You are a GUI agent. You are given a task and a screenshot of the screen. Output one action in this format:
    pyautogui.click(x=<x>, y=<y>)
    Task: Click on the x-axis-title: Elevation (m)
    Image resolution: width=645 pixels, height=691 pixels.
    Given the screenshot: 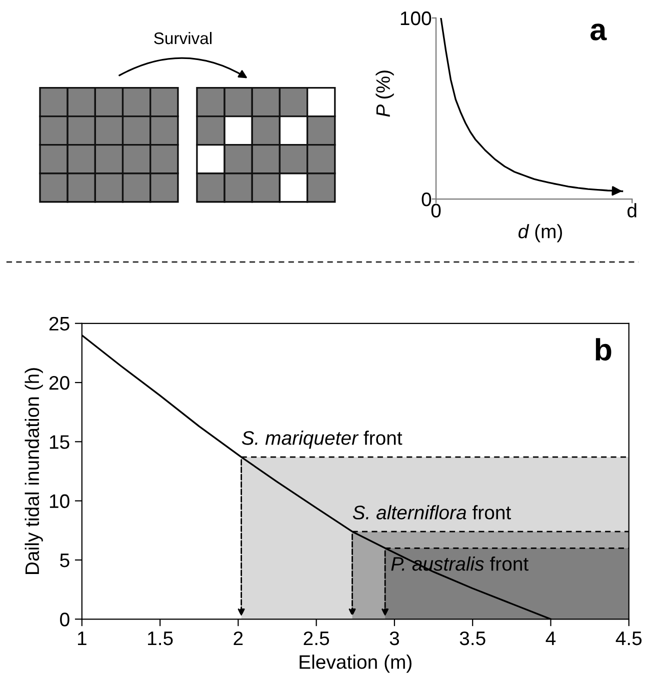 What is the action you would take?
    pyautogui.click(x=356, y=663)
    